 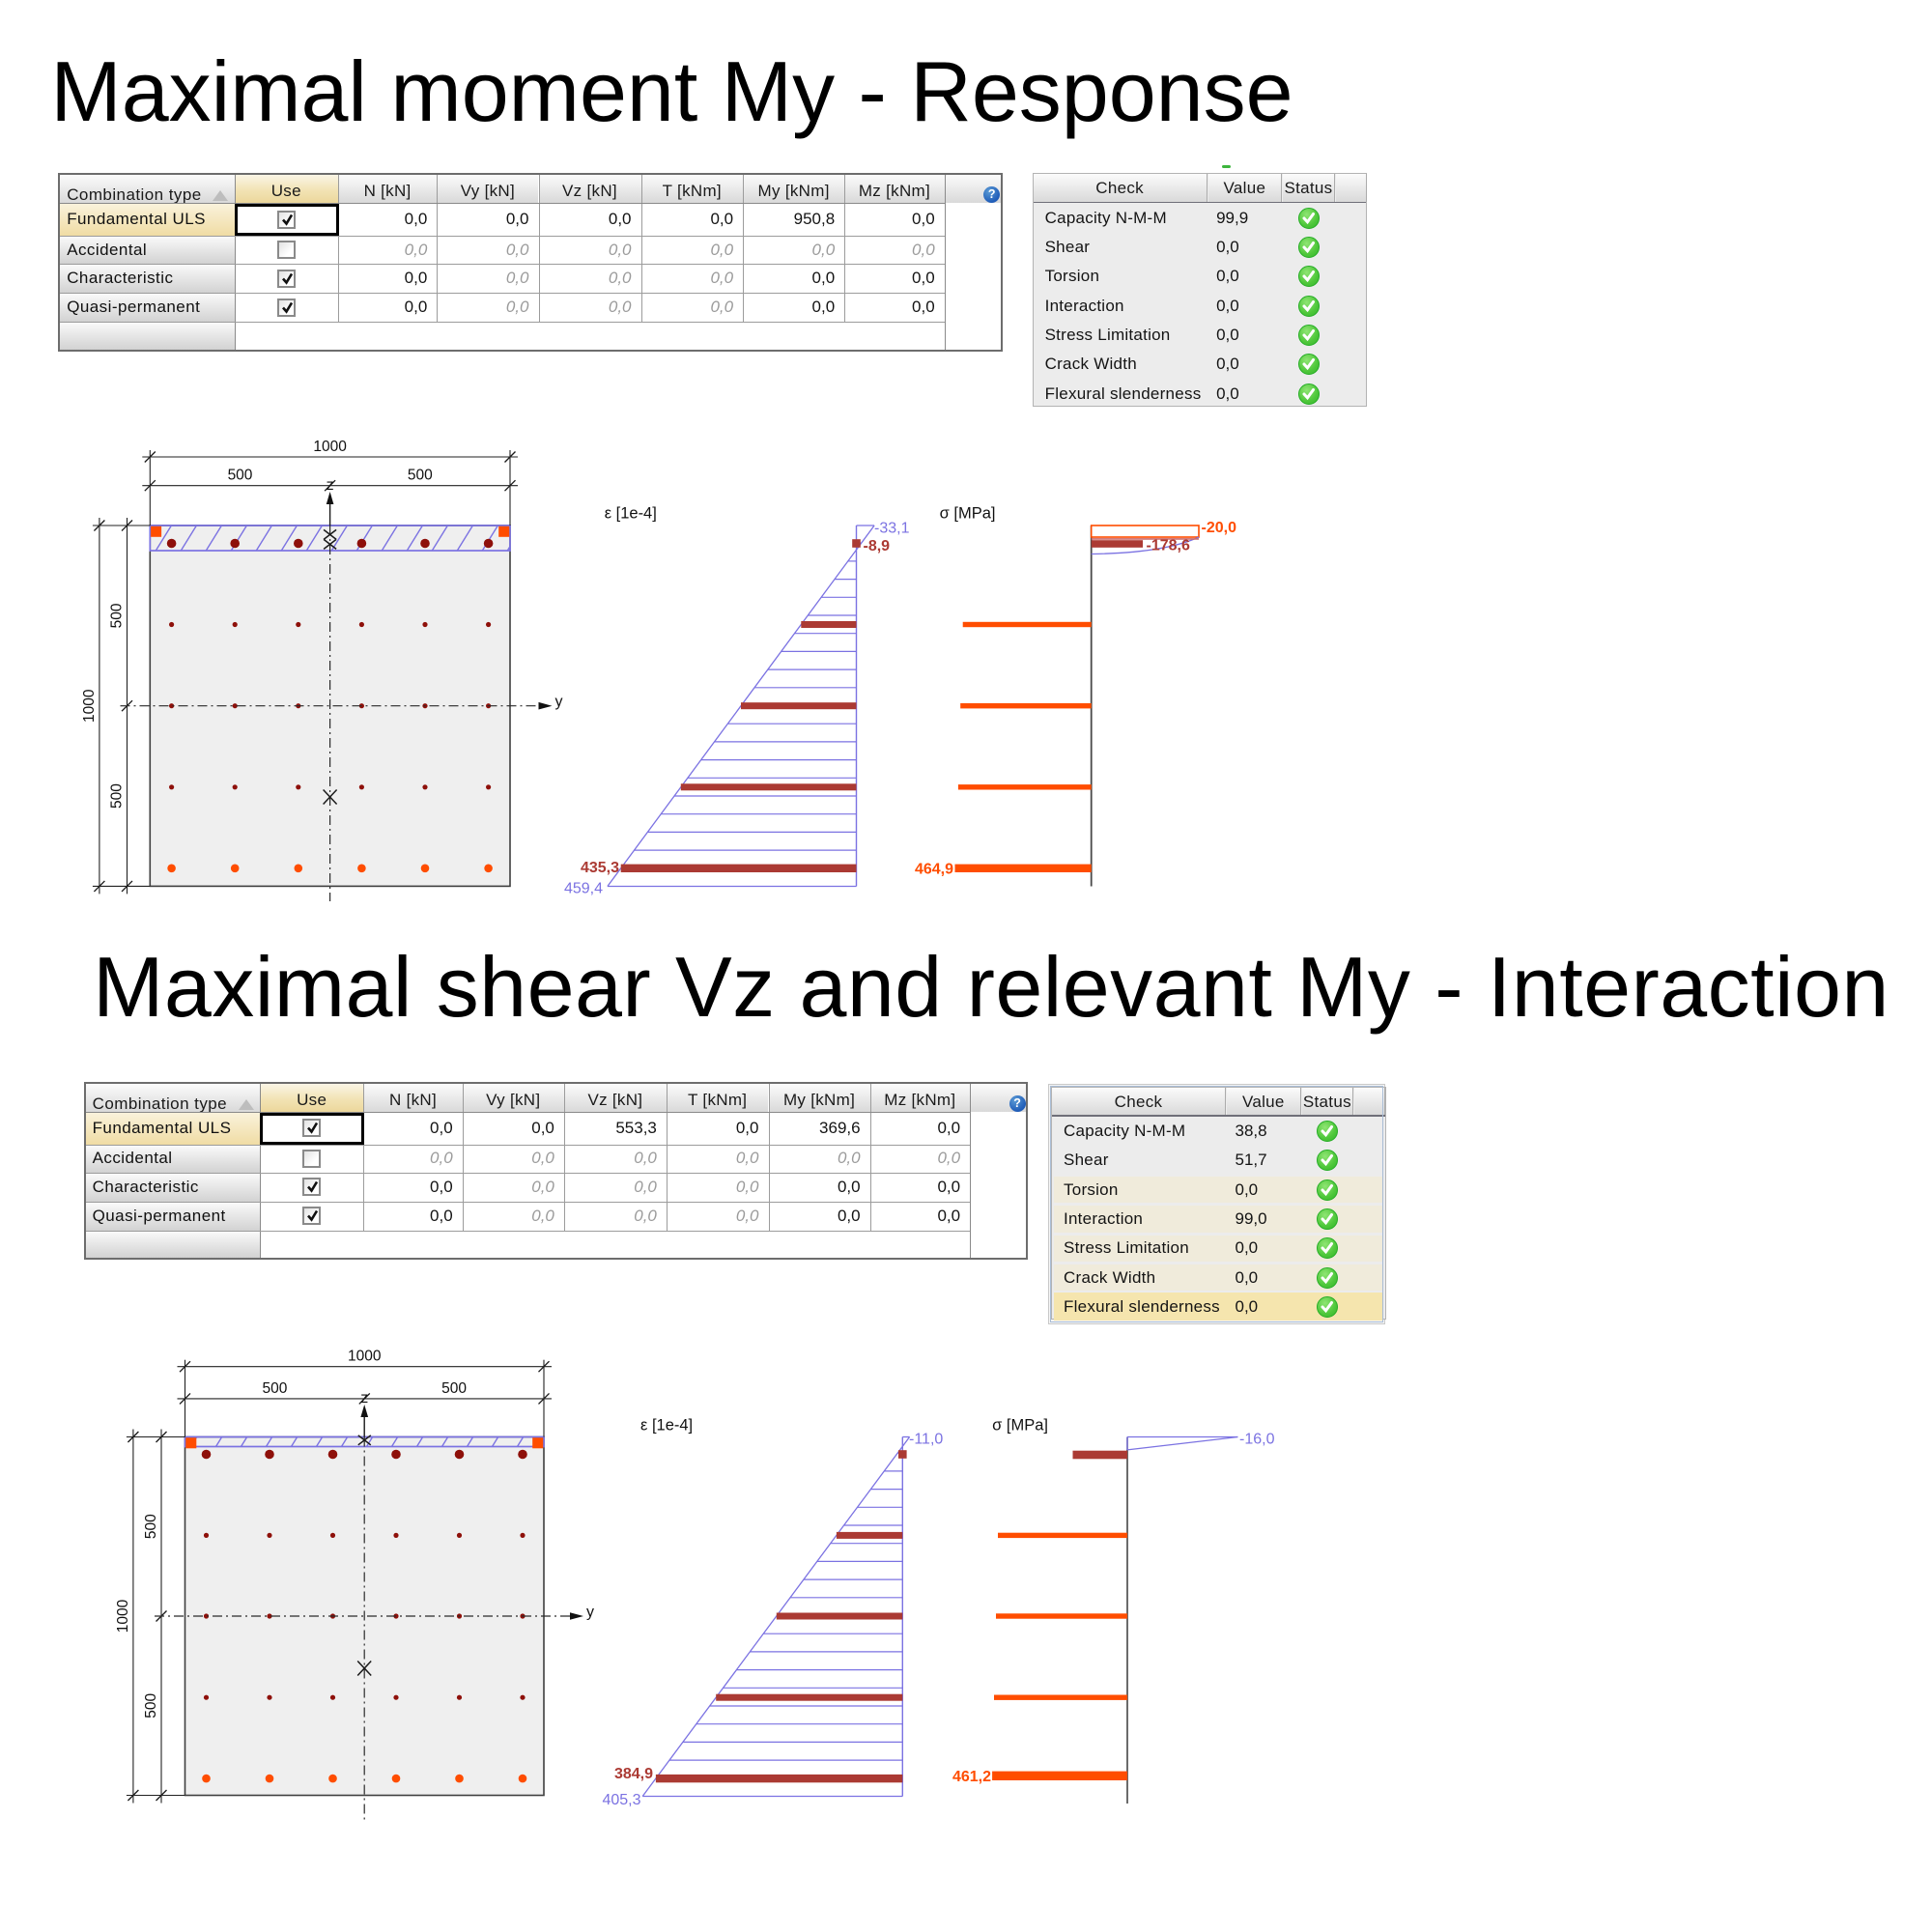 What do you see at coordinates (600, 868) in the screenshot?
I see `svg-text: 435,3` at bounding box center [600, 868].